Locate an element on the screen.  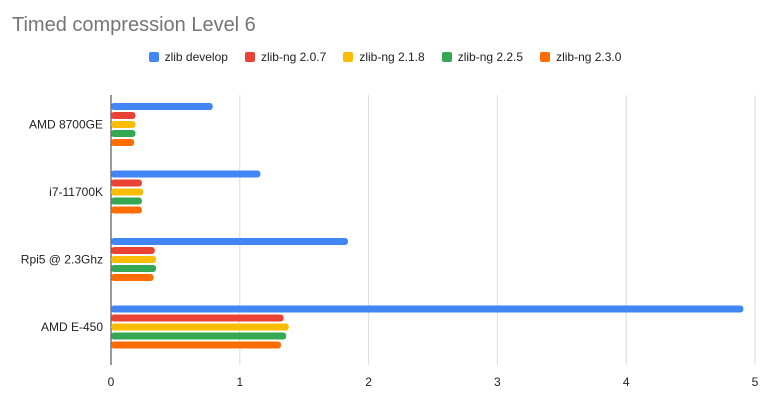
x-tick-label: 5 is located at coordinates (755, 382).